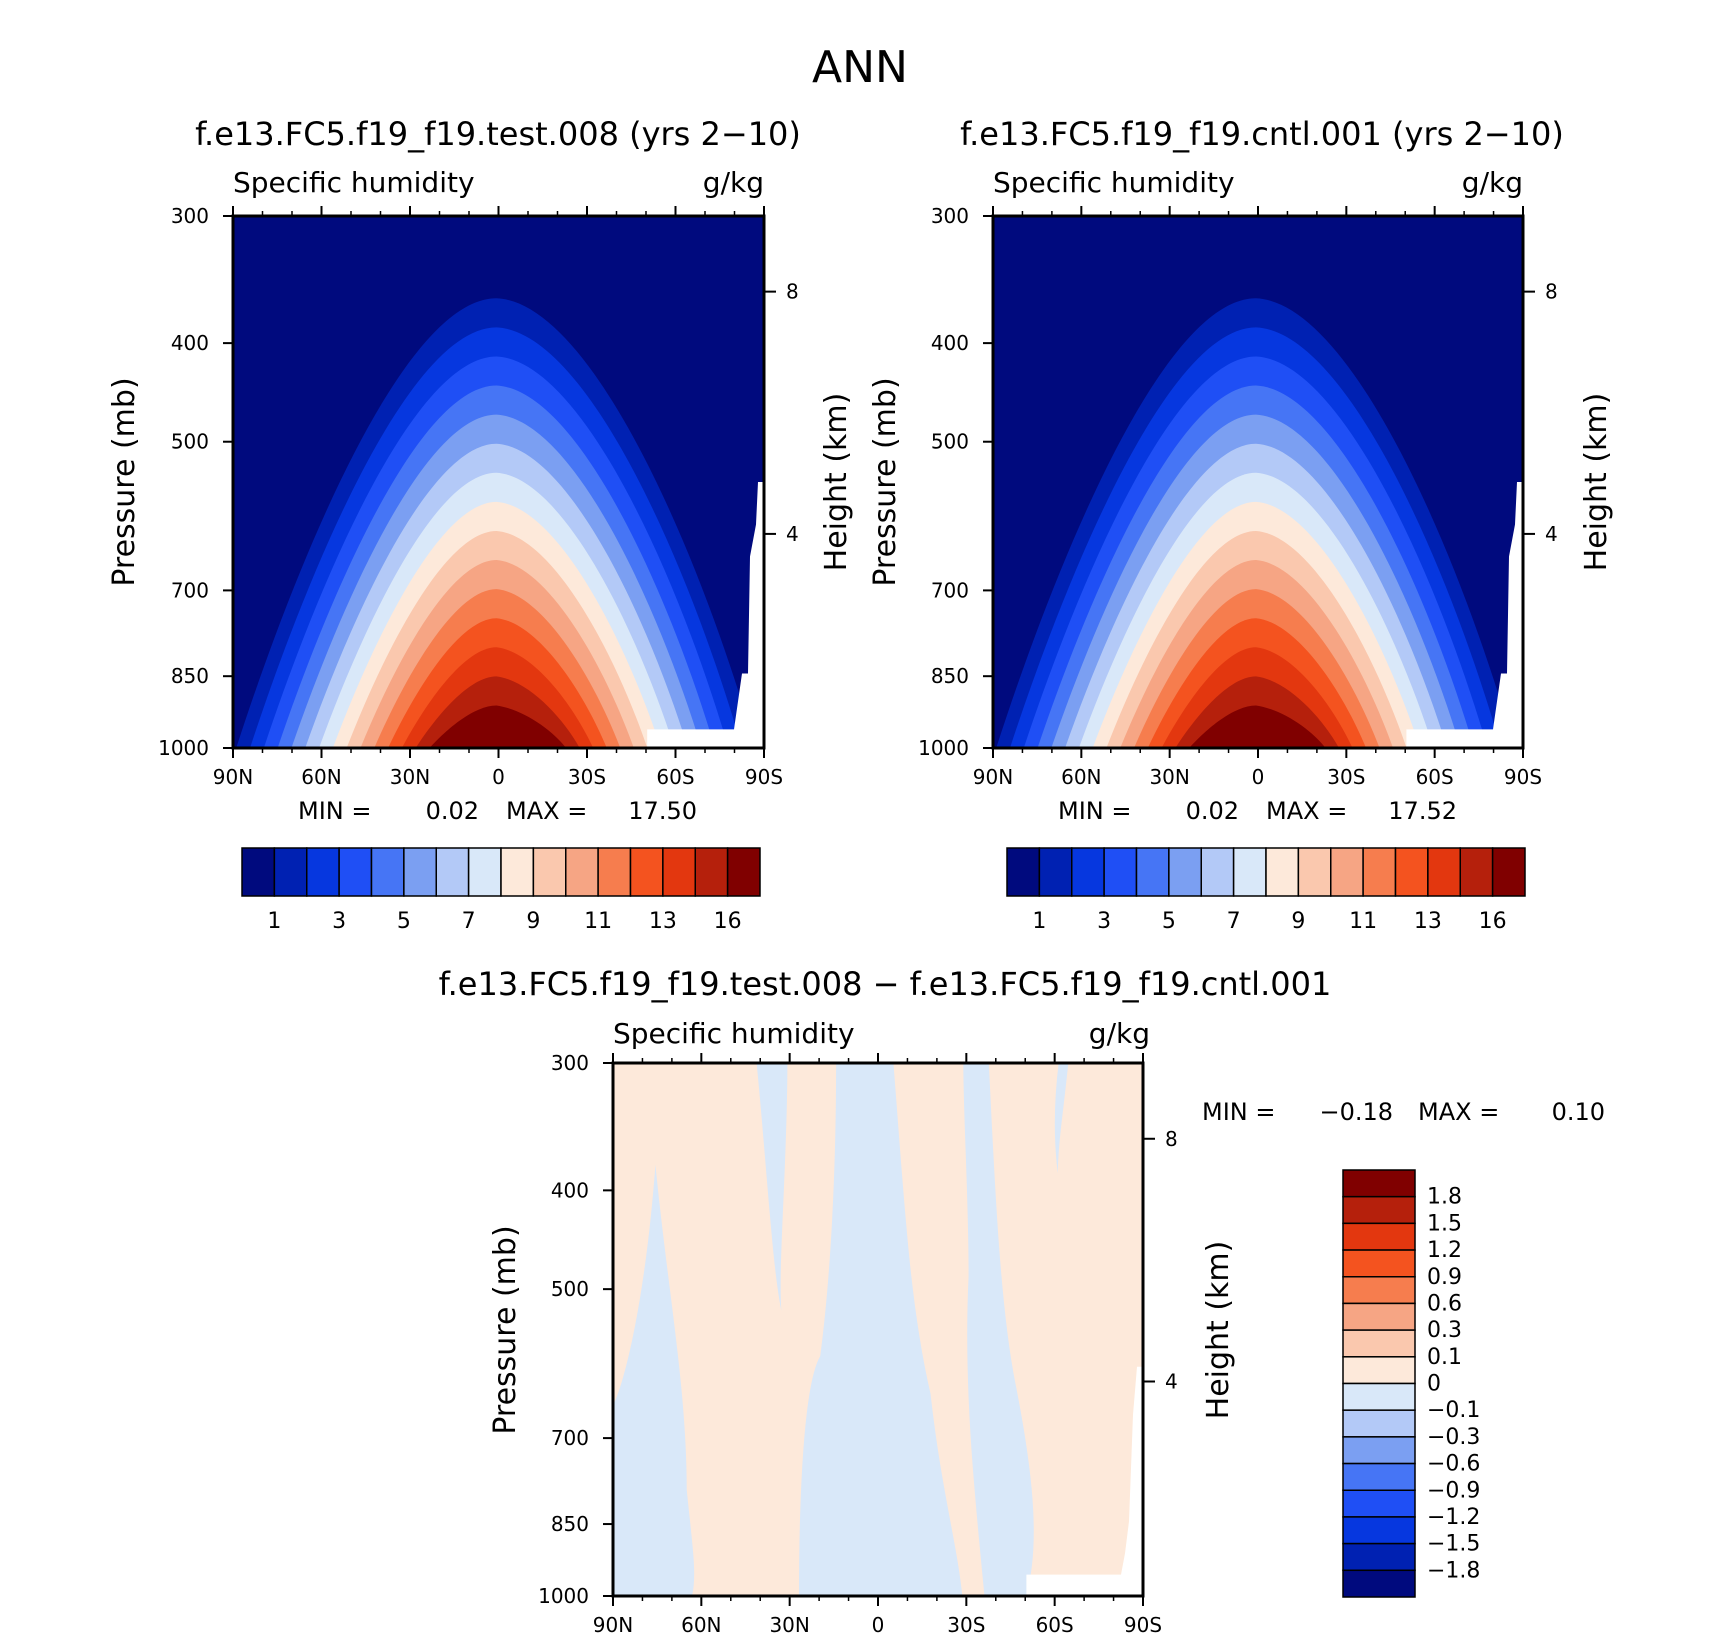  I want to click on y-right-tick-label: 8, so click(792, 292).